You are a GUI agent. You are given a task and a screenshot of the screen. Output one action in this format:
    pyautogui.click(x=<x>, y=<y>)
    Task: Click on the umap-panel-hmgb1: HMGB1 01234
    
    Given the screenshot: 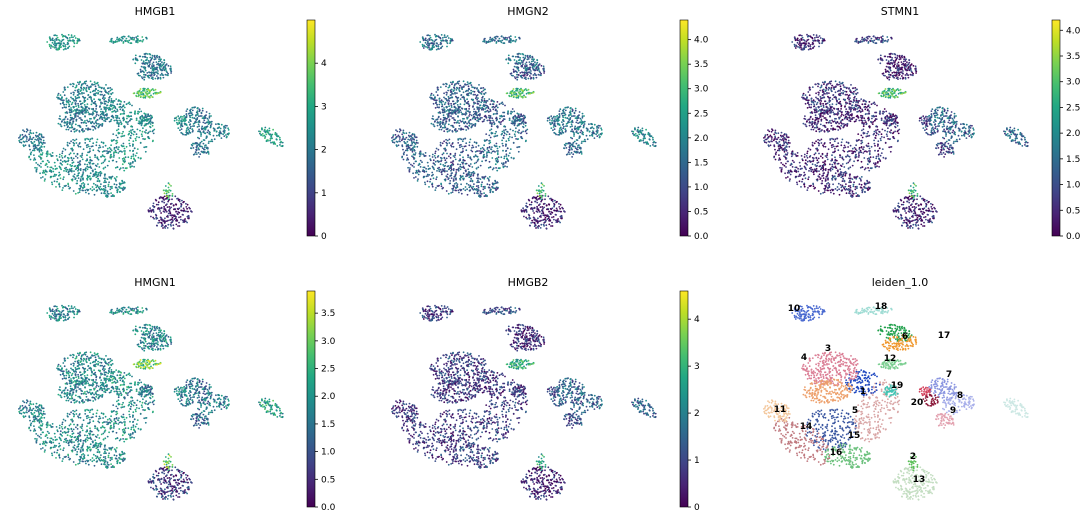 What is the action you would take?
    pyautogui.click(x=172, y=123)
    